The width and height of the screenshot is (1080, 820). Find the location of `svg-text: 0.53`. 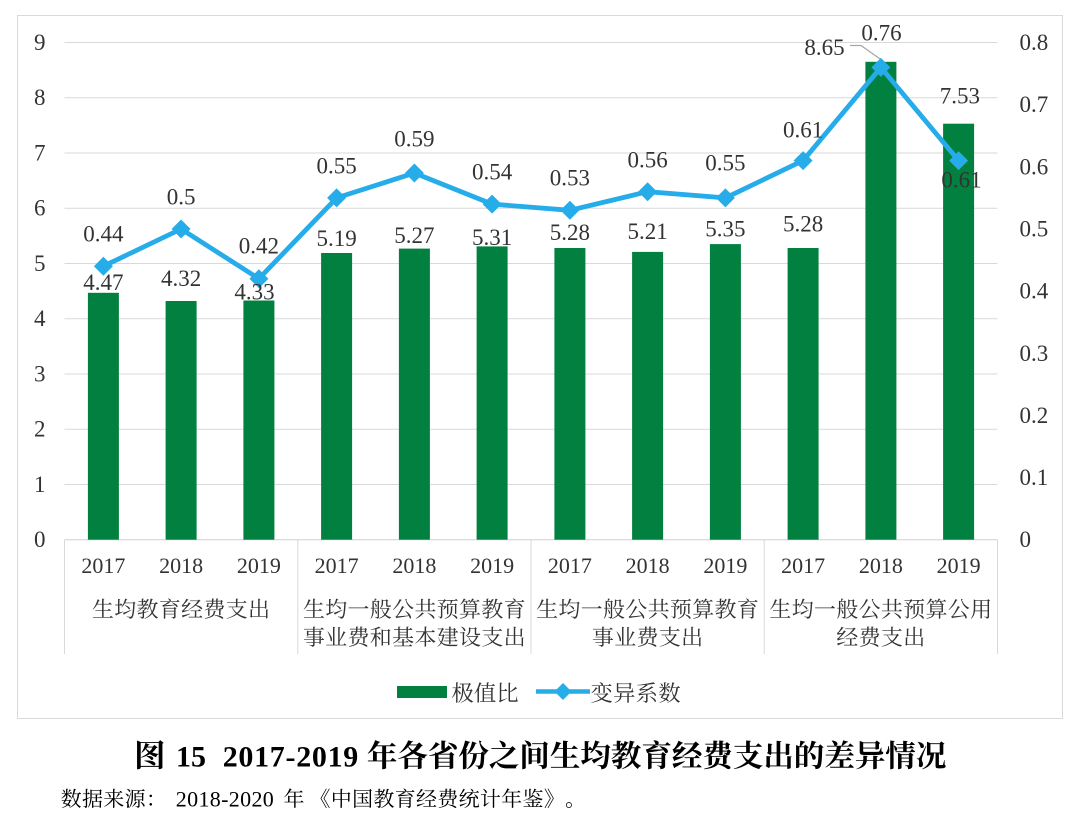

svg-text: 0.53 is located at coordinates (570, 177).